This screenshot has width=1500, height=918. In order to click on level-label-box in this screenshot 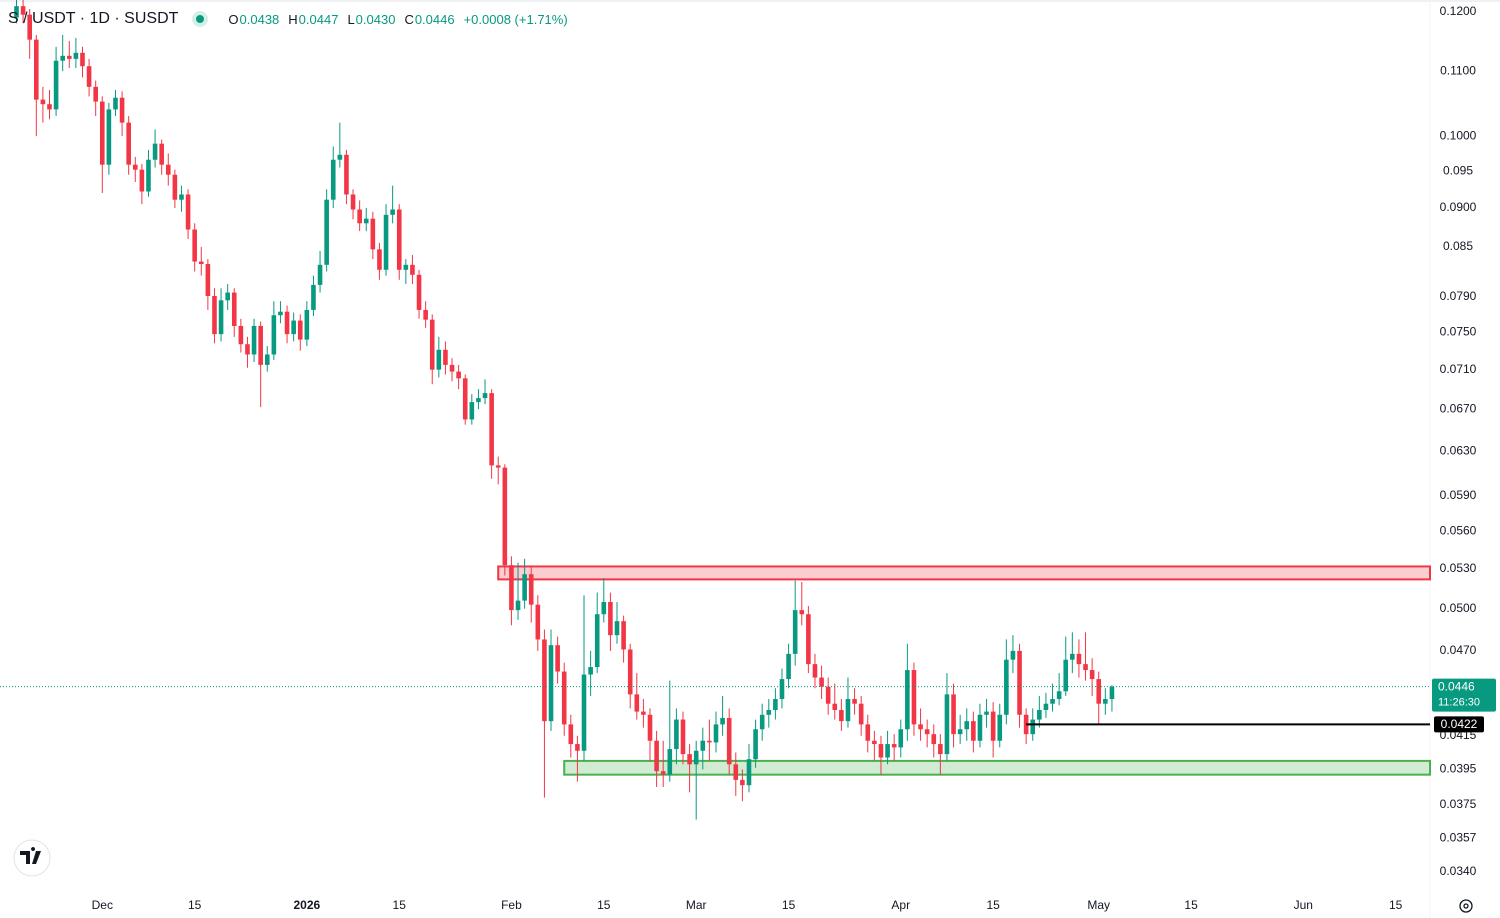, I will do `click(1459, 724)`.